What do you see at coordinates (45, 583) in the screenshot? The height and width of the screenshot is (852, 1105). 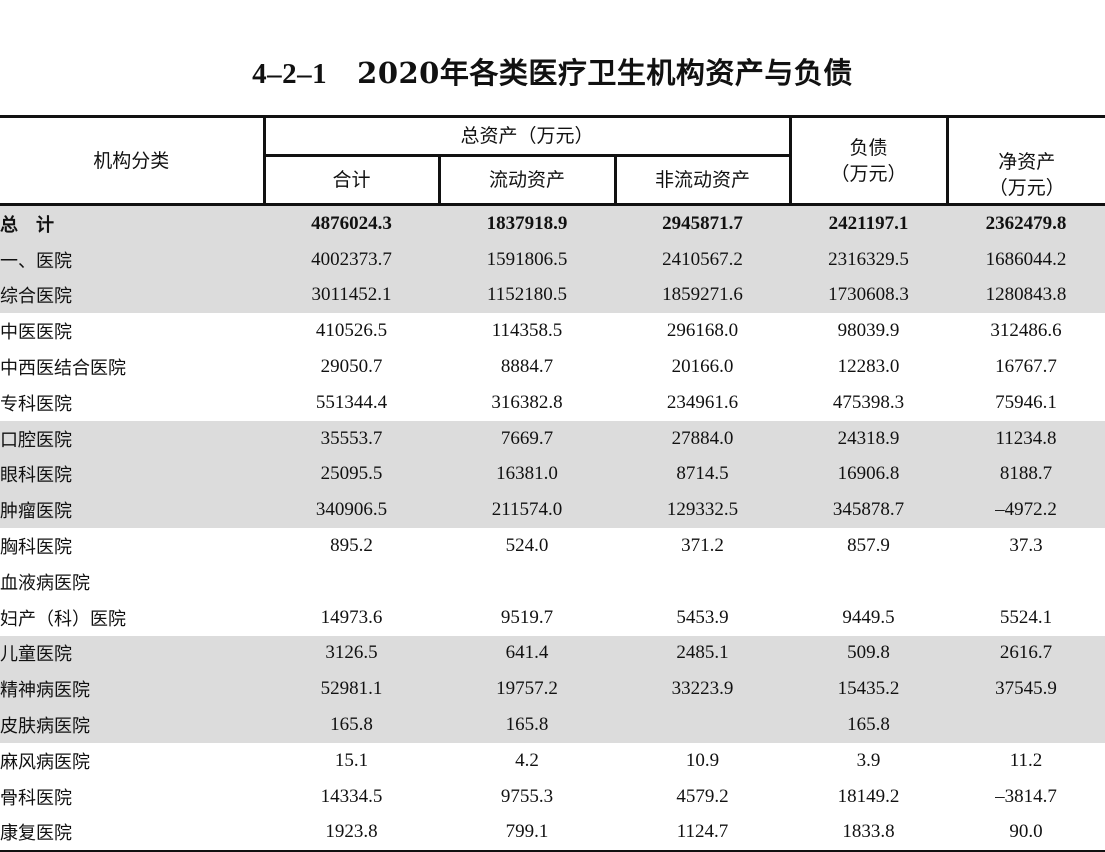 I see `row-label: 血液病医院` at bounding box center [45, 583].